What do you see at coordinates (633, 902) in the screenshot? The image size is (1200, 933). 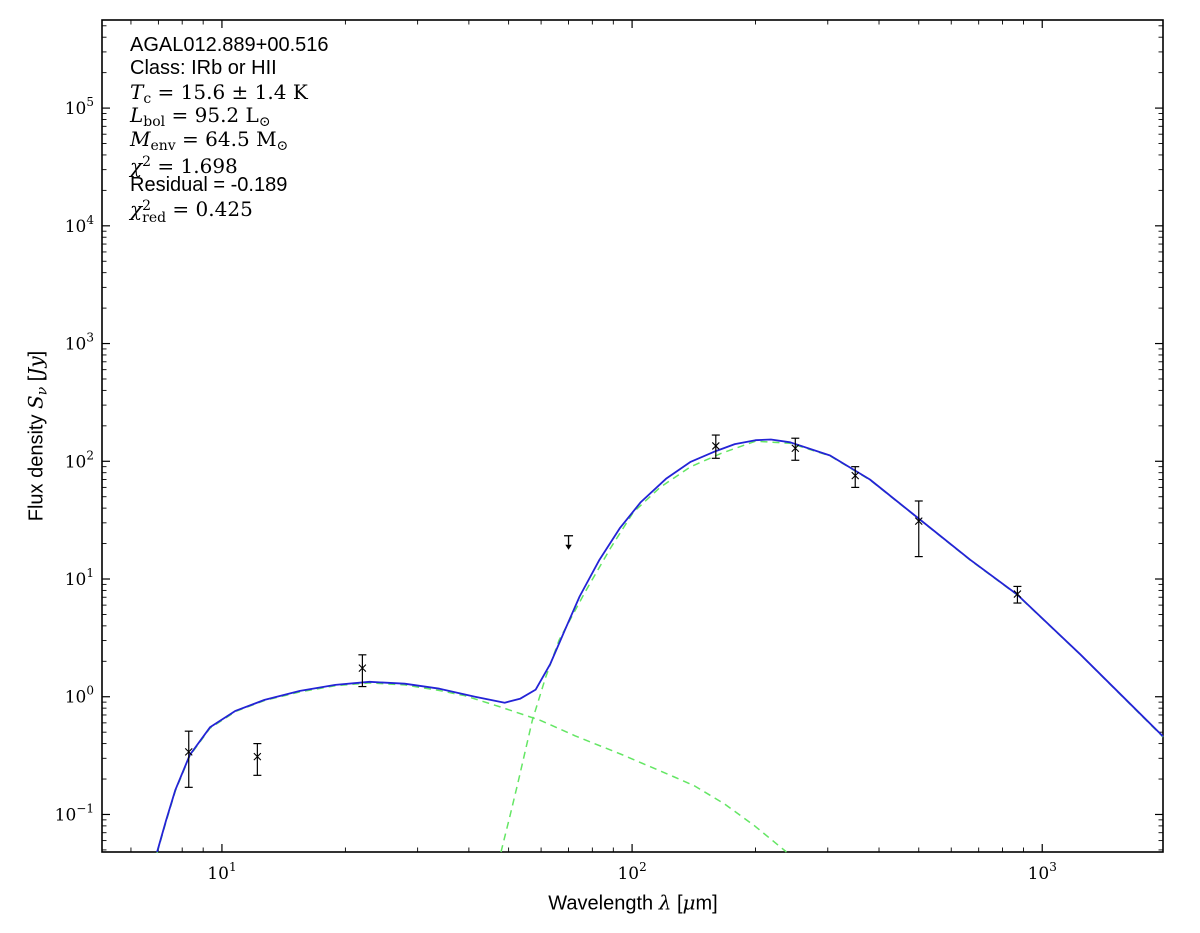 I see `x-axis-label: Wavelength λ [μm]` at bounding box center [633, 902].